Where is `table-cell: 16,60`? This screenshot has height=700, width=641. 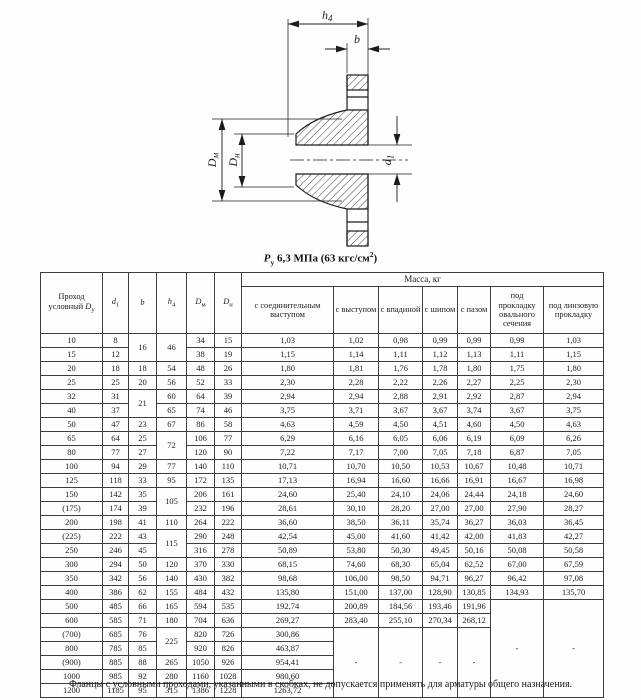
table-cell: 16,60 is located at coordinates (400, 480).